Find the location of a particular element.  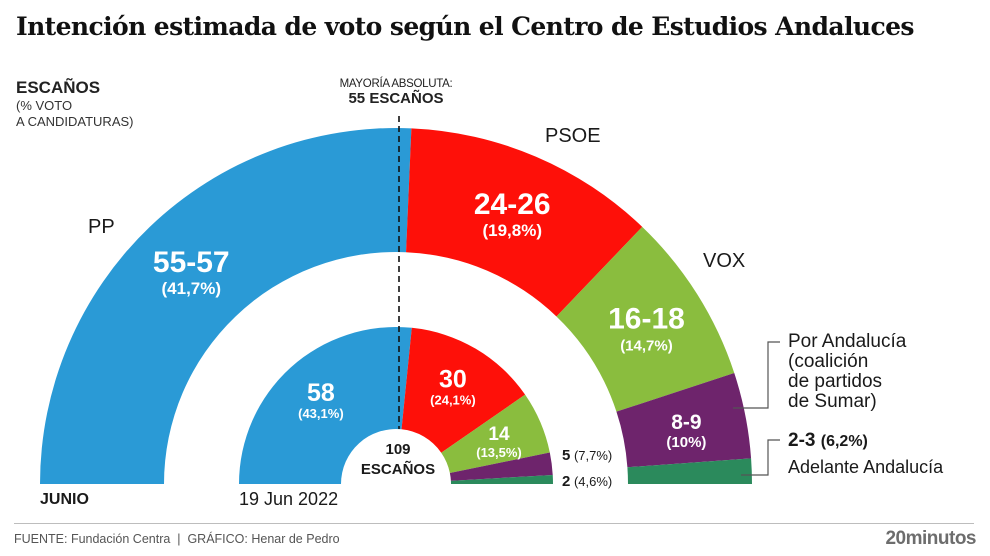

majority-label: MAYORÍA ABSOLUTA: is located at coordinates (396, 84).